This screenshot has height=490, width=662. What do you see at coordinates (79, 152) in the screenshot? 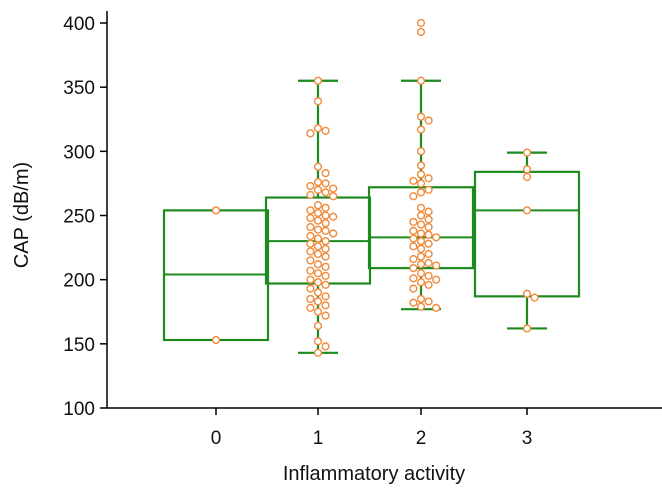
I see `y-tick-label: 300` at bounding box center [79, 152].